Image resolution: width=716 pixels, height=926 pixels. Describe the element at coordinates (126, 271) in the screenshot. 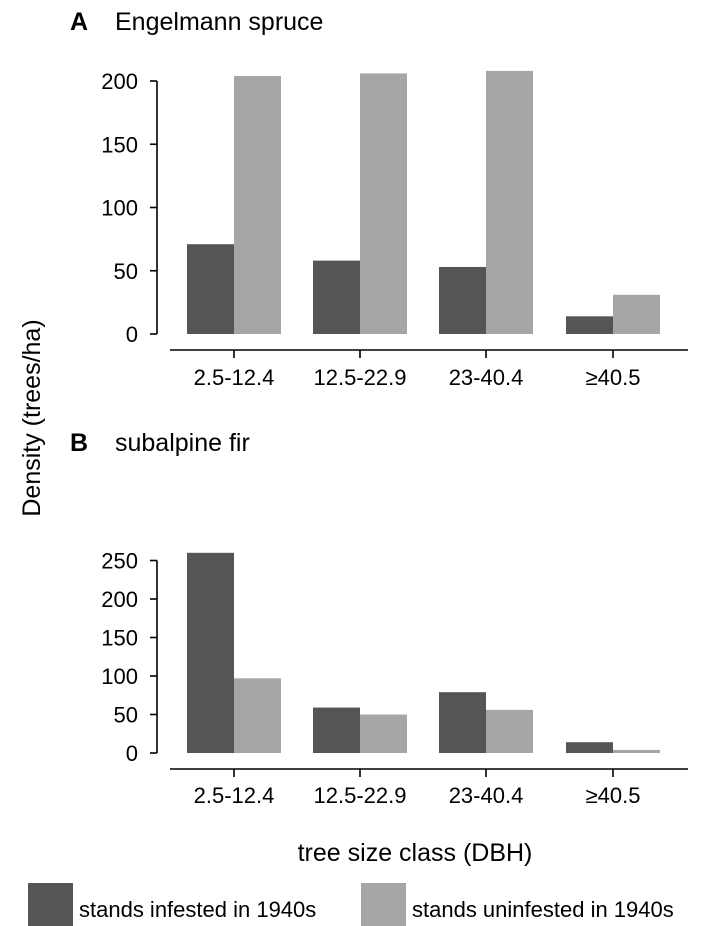

I see `panel-a-y-tick-label: 50` at that location.